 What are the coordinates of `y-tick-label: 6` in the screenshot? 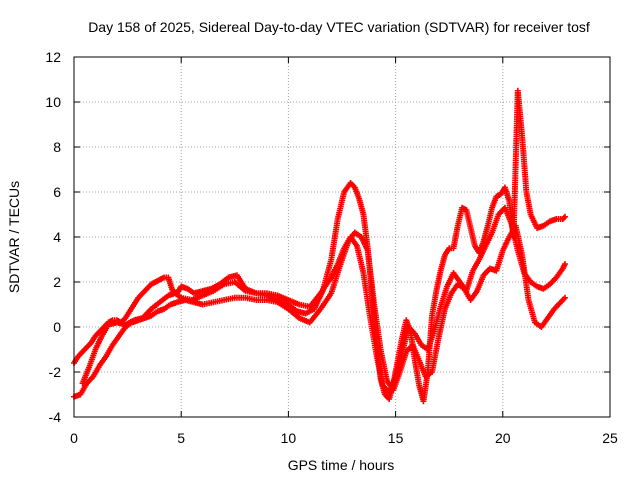 It's located at (57, 192).